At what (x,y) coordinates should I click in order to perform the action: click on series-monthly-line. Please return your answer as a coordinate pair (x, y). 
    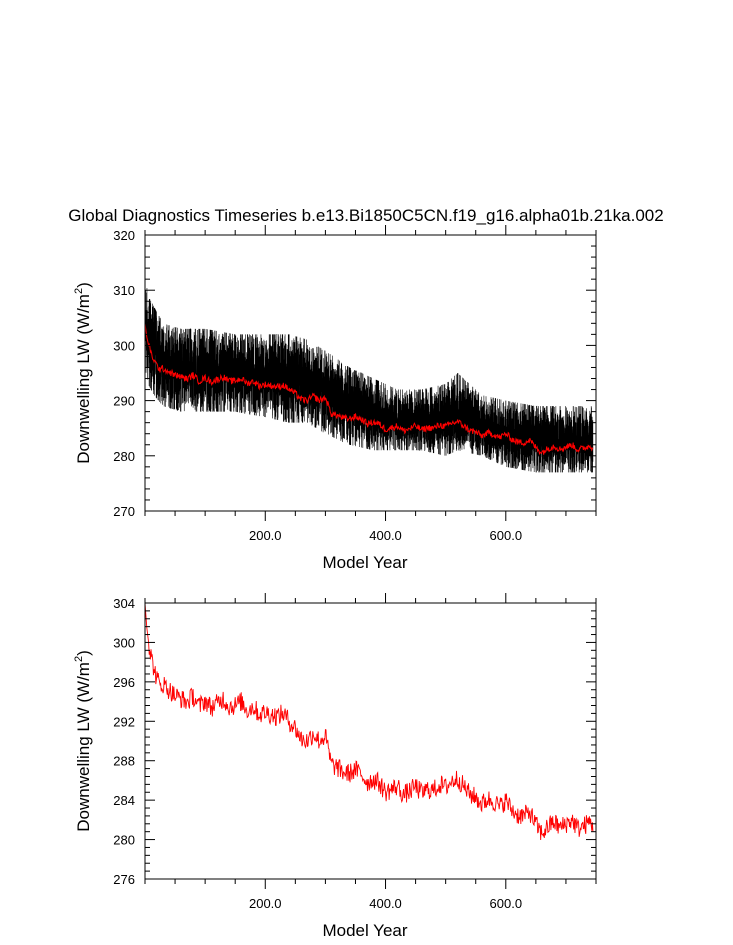
    Looking at the image, I should click on (369, 375).